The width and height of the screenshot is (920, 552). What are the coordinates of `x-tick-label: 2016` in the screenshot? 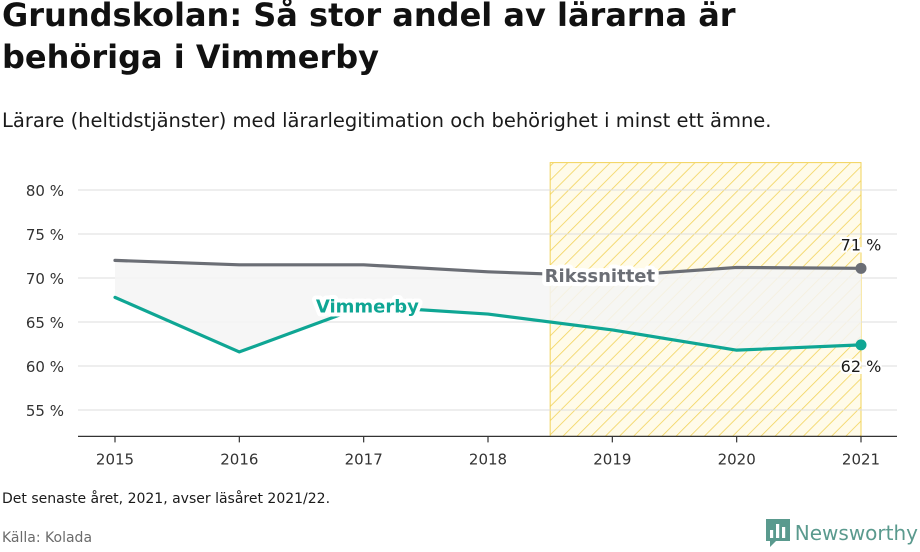 It's located at (239, 459).